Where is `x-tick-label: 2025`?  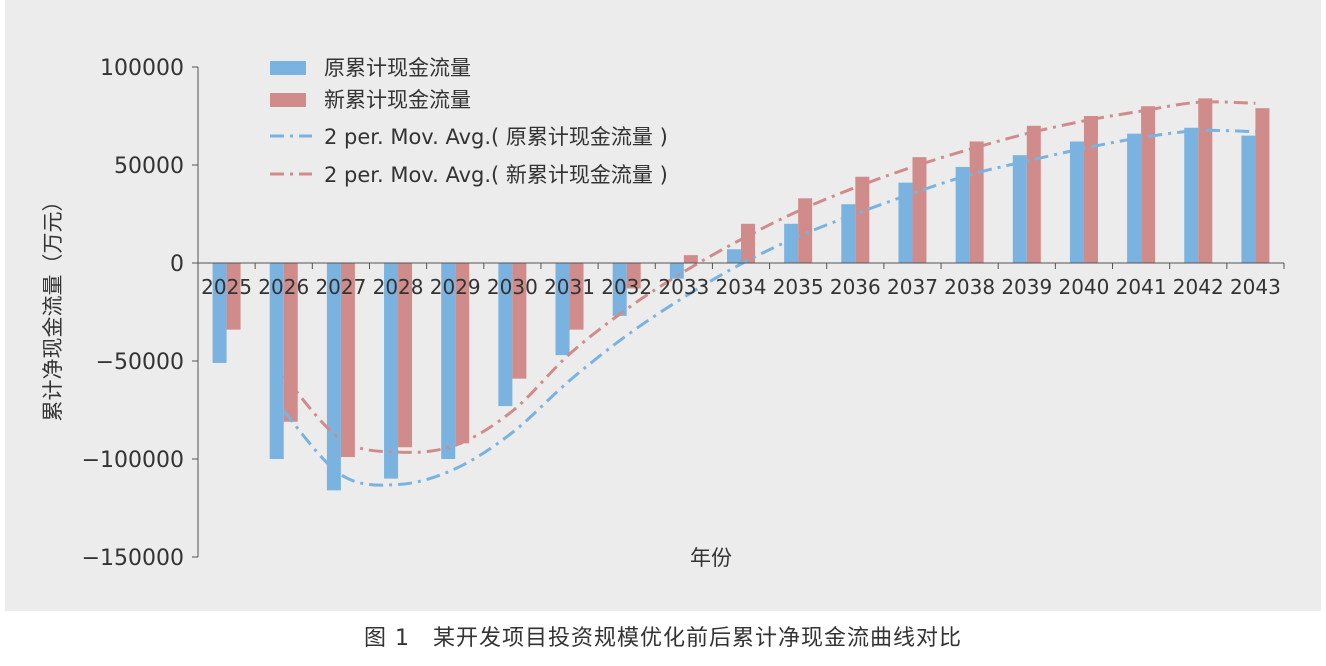
x-tick-label: 2025 is located at coordinates (226, 287).